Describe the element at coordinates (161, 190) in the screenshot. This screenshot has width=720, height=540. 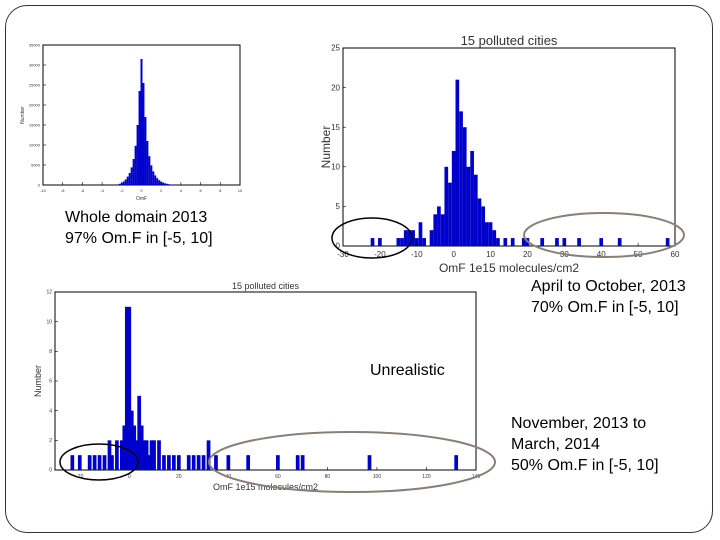
I see `chart0-x-tick-label: 2` at that location.